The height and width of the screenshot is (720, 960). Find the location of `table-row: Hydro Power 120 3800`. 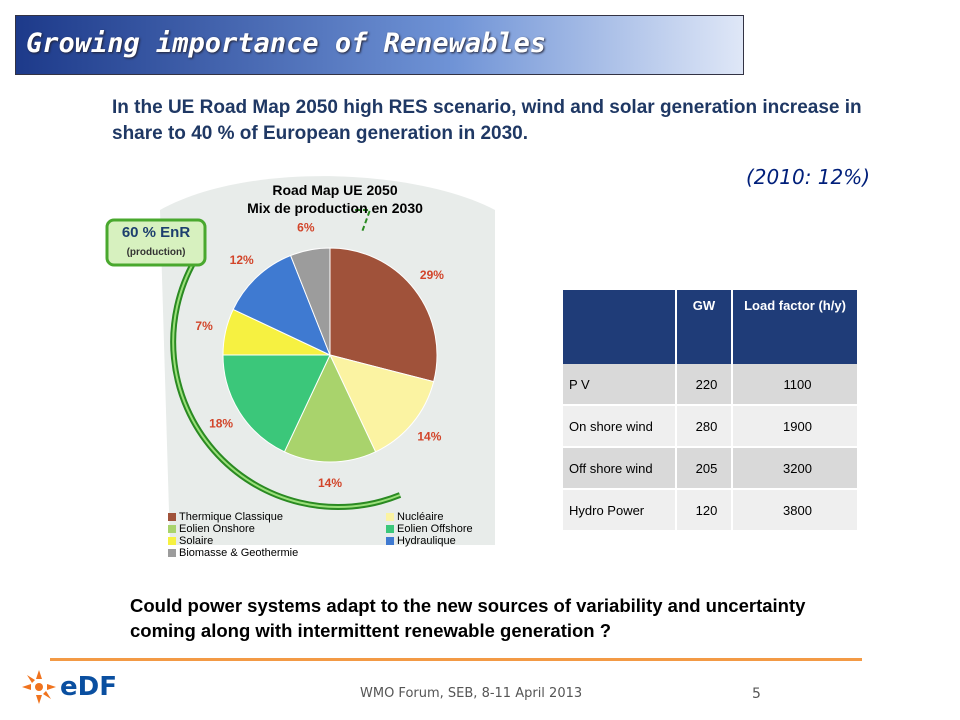

table-row: Hydro Power 120 3800 is located at coordinates (711, 510).